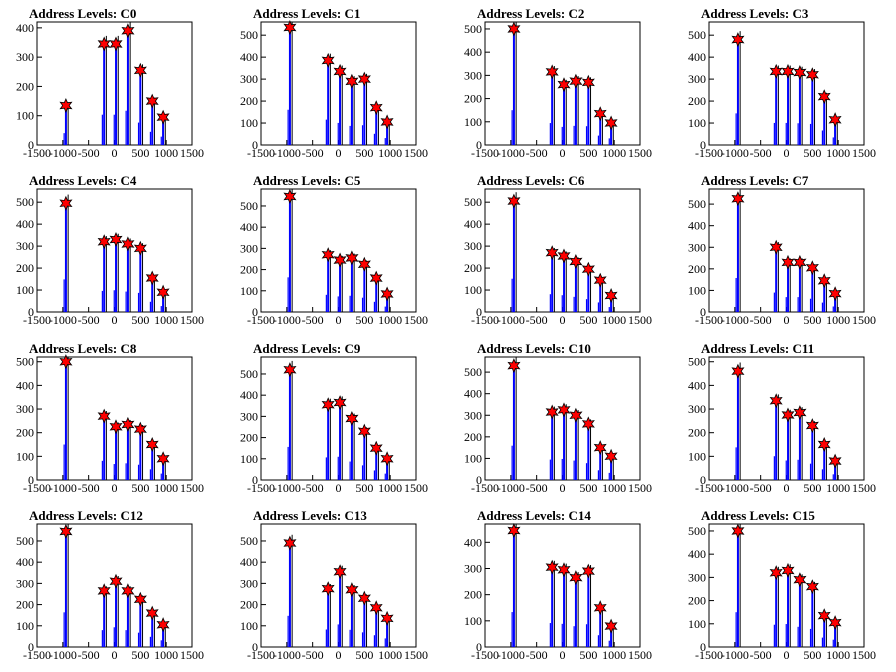 The height and width of the screenshot is (672, 896). Describe the element at coordinates (530, 13) in the screenshot. I see `chart-title: Address Levels: C2` at that location.